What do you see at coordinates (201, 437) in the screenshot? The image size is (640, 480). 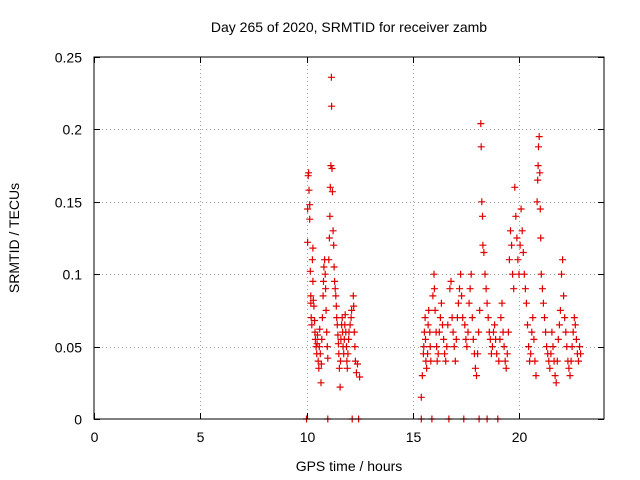 I see `x-tick-label: 5` at bounding box center [201, 437].